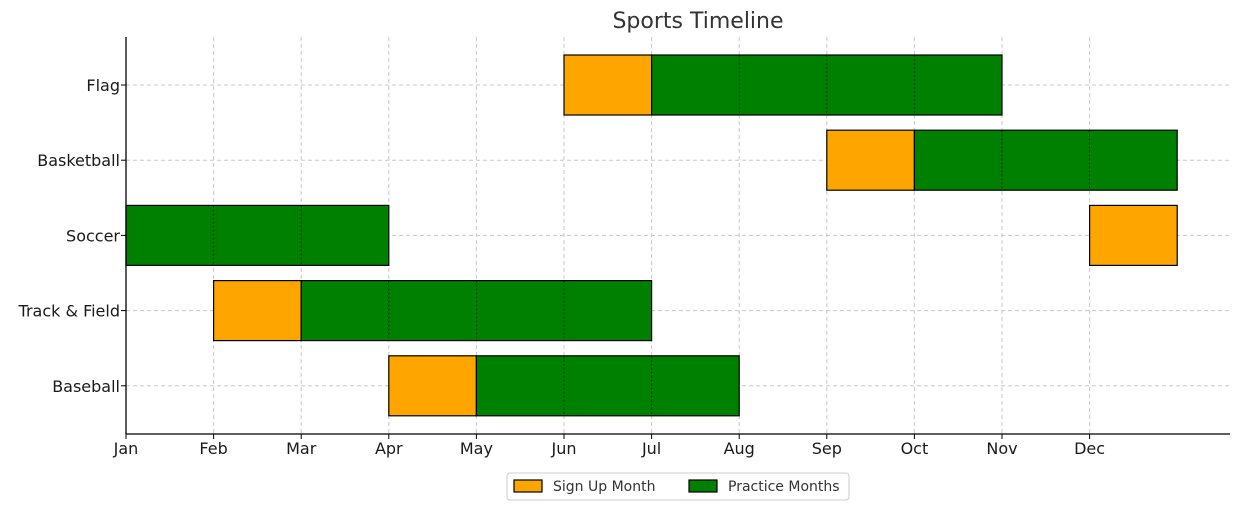  What do you see at coordinates (257, 235) in the screenshot?
I see `bar-soccer-practice-months` at bounding box center [257, 235].